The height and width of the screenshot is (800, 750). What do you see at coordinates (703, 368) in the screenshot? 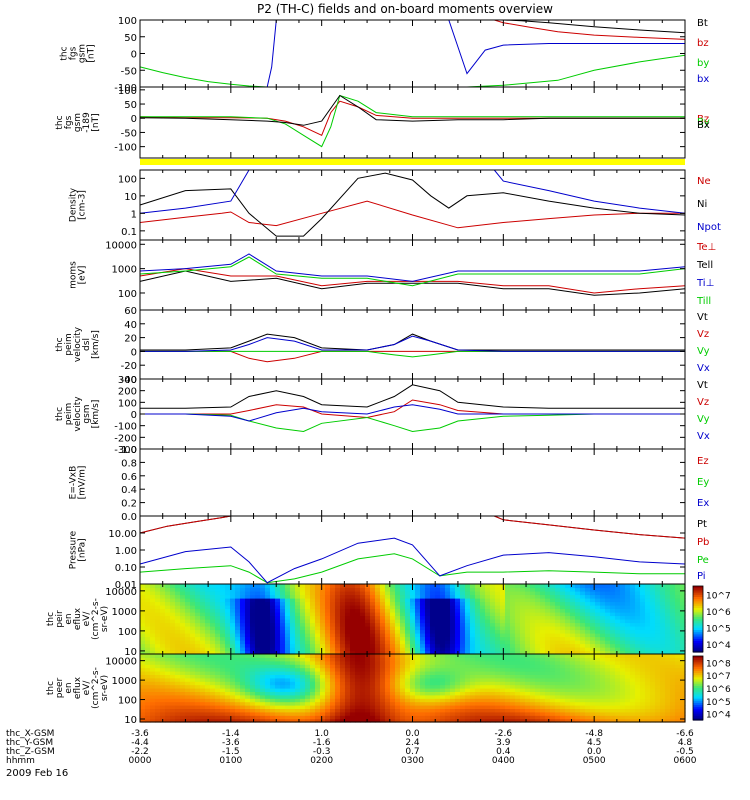
I see `legend-label: Vx` at bounding box center [703, 368].